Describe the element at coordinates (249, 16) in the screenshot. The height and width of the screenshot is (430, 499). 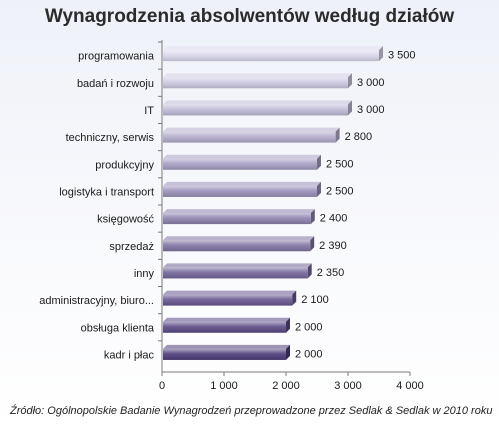
I see `chart-title: Wynagrodzenia absolwentów według działów` at that location.